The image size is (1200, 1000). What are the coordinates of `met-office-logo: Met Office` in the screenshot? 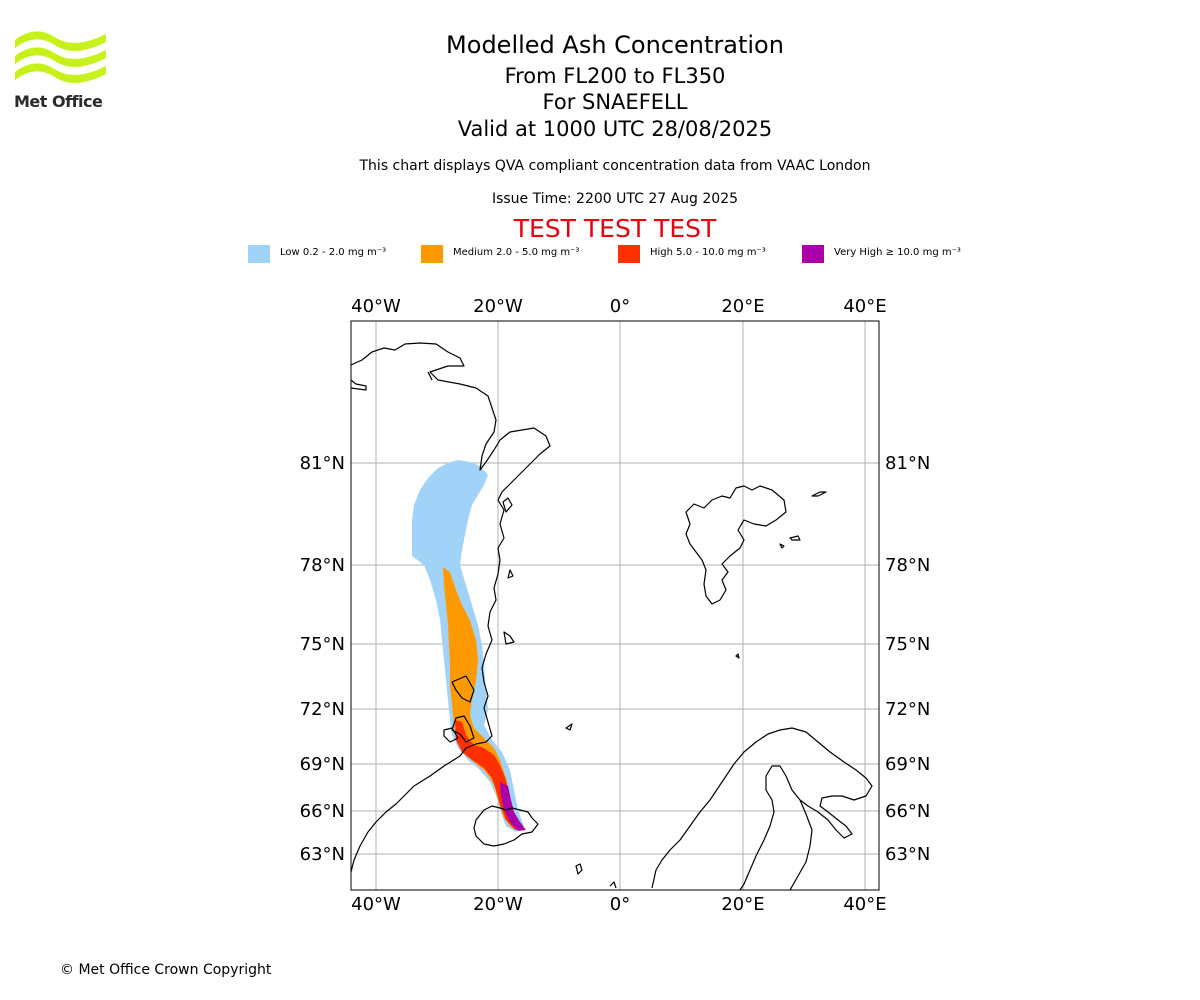 It's located at (61, 71).